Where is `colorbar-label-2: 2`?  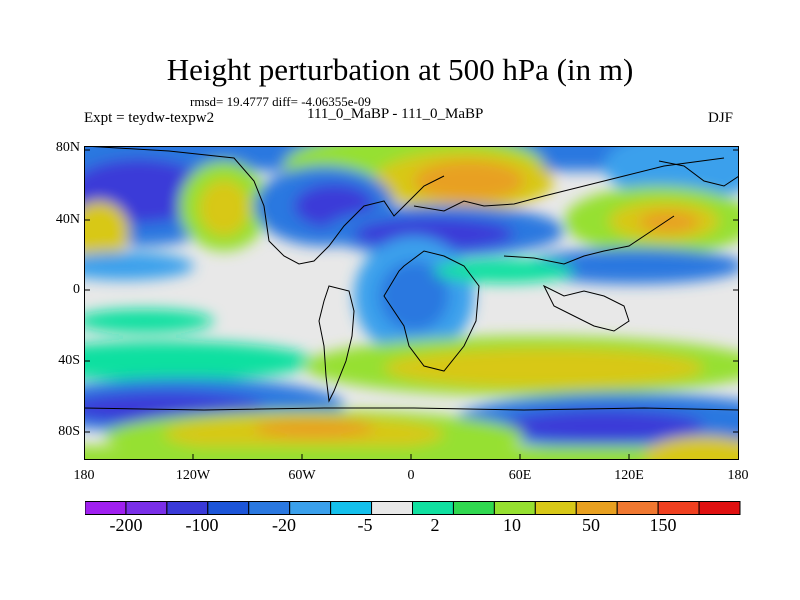
colorbar-label-2: 2 is located at coordinates (435, 525).